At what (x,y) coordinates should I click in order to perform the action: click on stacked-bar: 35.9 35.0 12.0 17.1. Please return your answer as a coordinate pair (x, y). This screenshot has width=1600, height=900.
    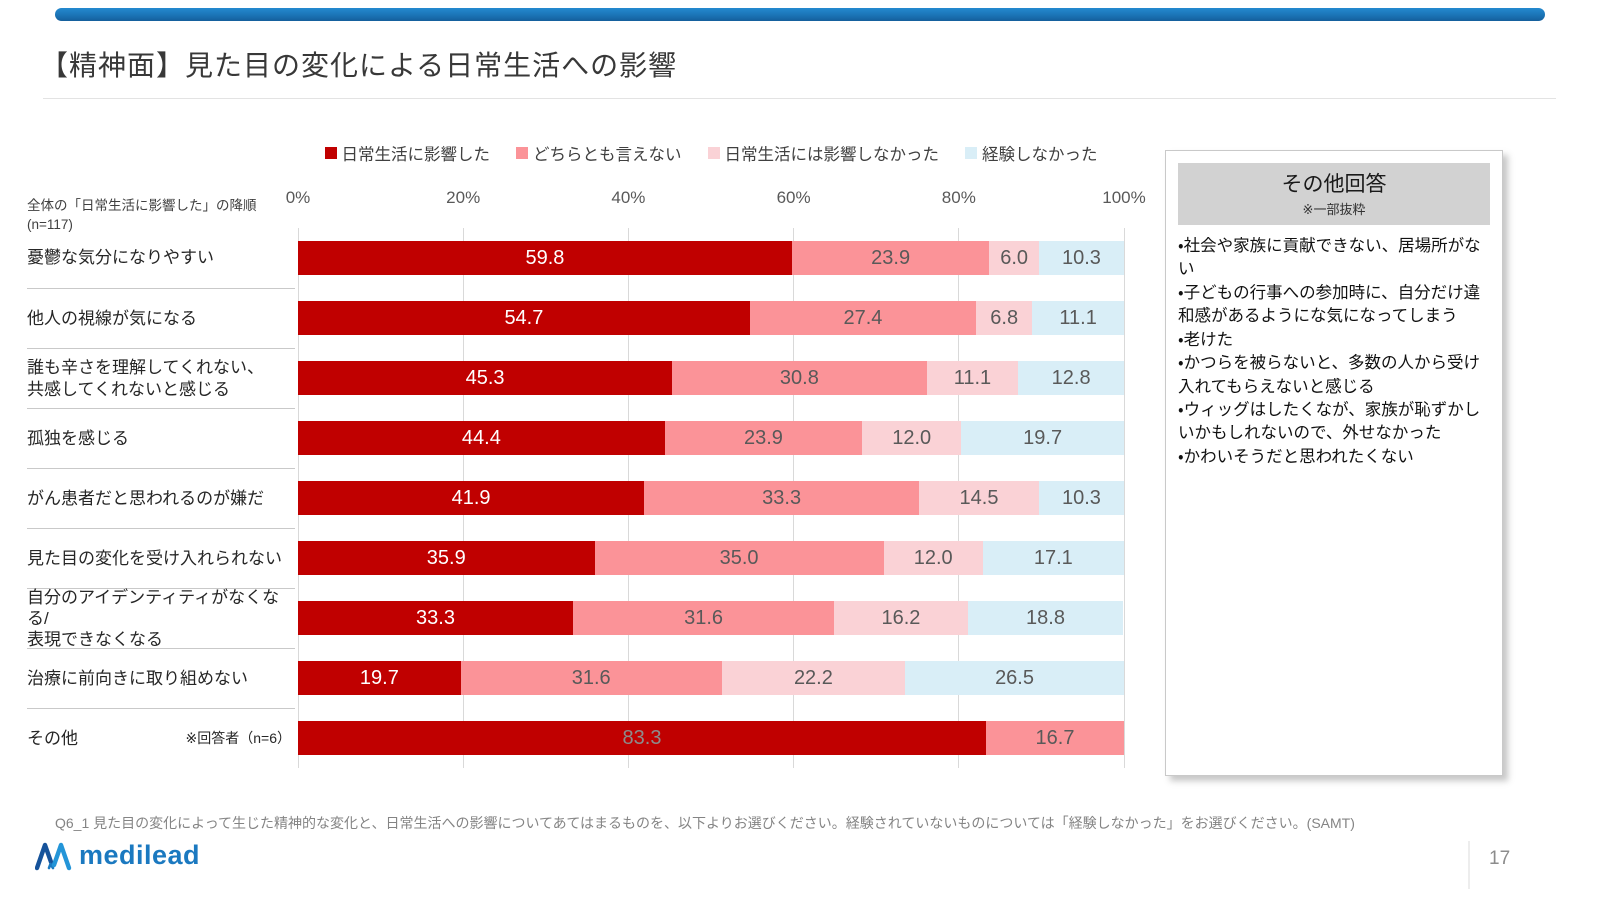
    Looking at the image, I should click on (711, 558).